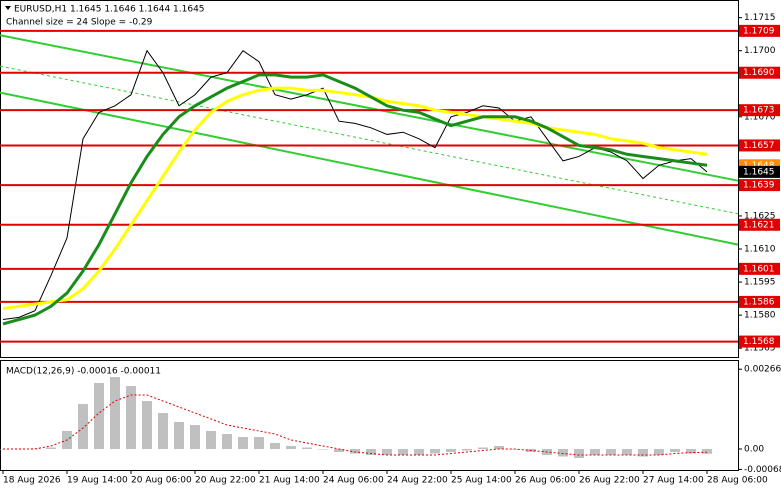 This screenshot has height=489, width=781. I want to click on level-label: 1.1657, so click(759, 146).